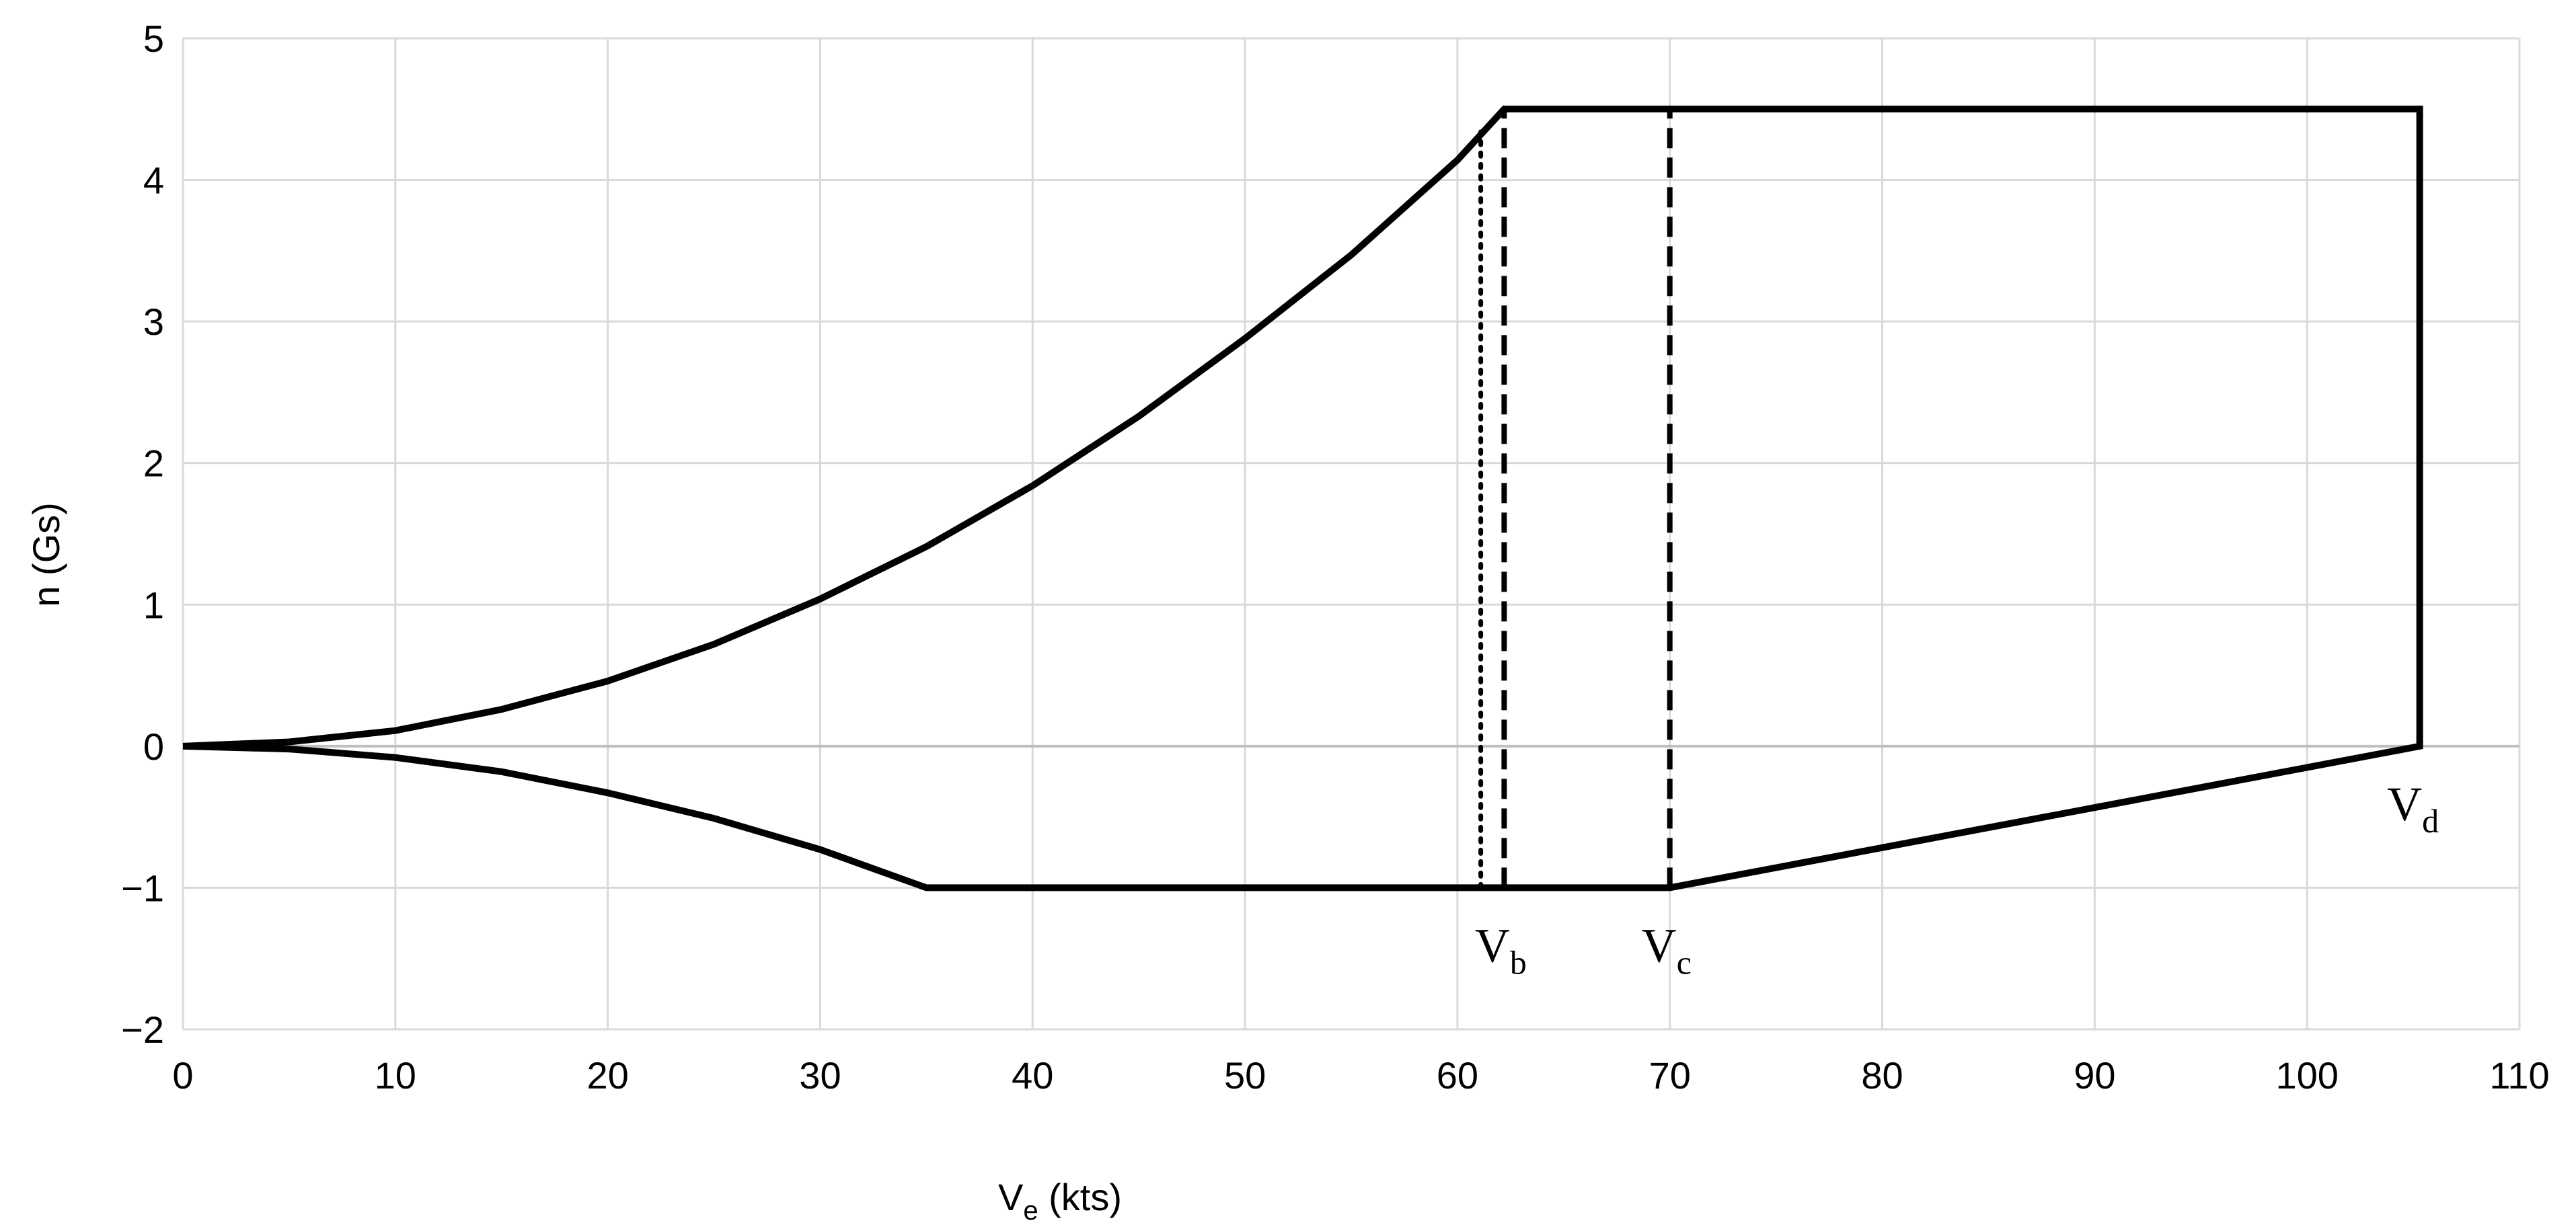 The width and height of the screenshot is (2576, 1229). What do you see at coordinates (153, 463) in the screenshot?
I see `y-tick-label: 2` at bounding box center [153, 463].